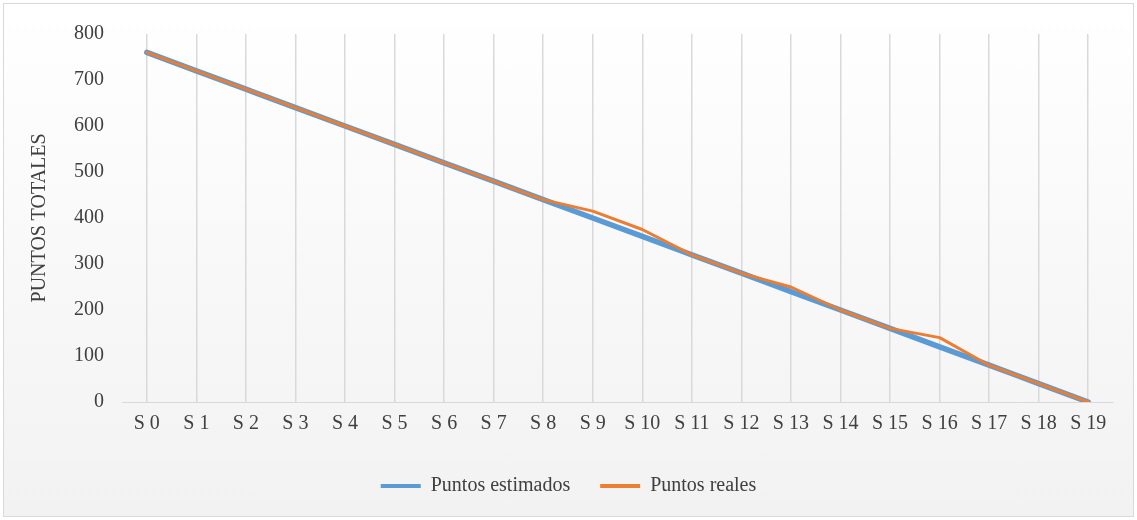 This screenshot has height=520, width=1137. Describe the element at coordinates (741, 422) in the screenshot. I see `x-tick-label: S 12` at that location.